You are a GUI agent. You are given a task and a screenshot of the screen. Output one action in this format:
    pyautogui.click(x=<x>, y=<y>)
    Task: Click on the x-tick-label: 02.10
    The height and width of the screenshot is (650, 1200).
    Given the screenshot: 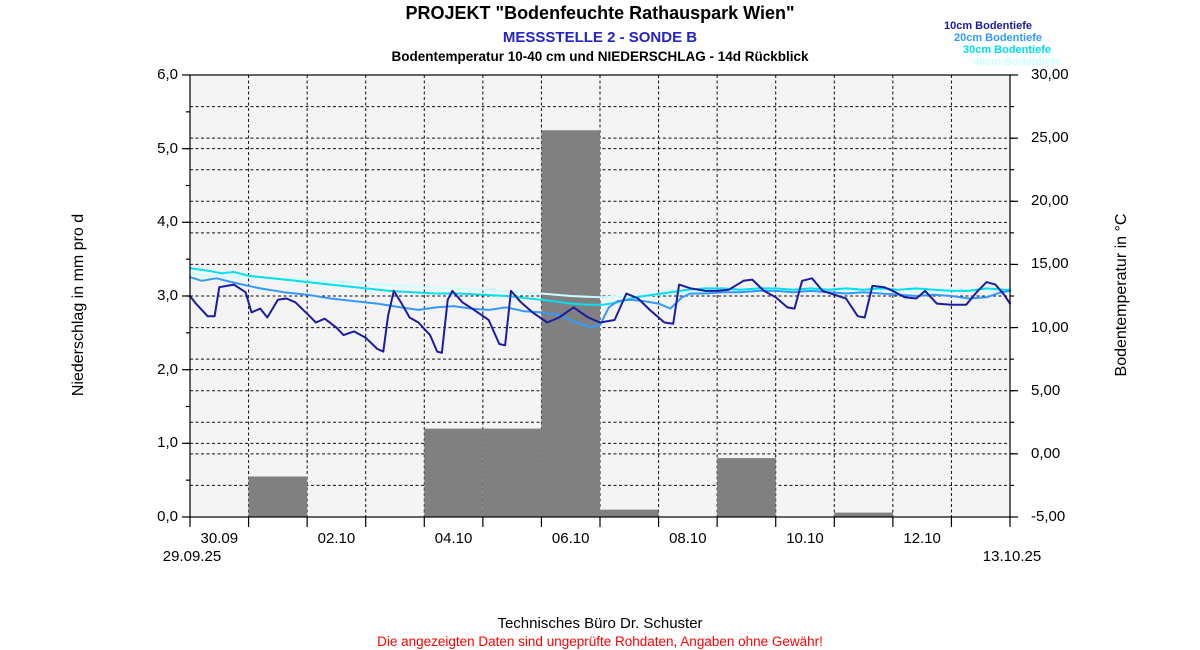 What is the action you would take?
    pyautogui.click(x=336, y=538)
    